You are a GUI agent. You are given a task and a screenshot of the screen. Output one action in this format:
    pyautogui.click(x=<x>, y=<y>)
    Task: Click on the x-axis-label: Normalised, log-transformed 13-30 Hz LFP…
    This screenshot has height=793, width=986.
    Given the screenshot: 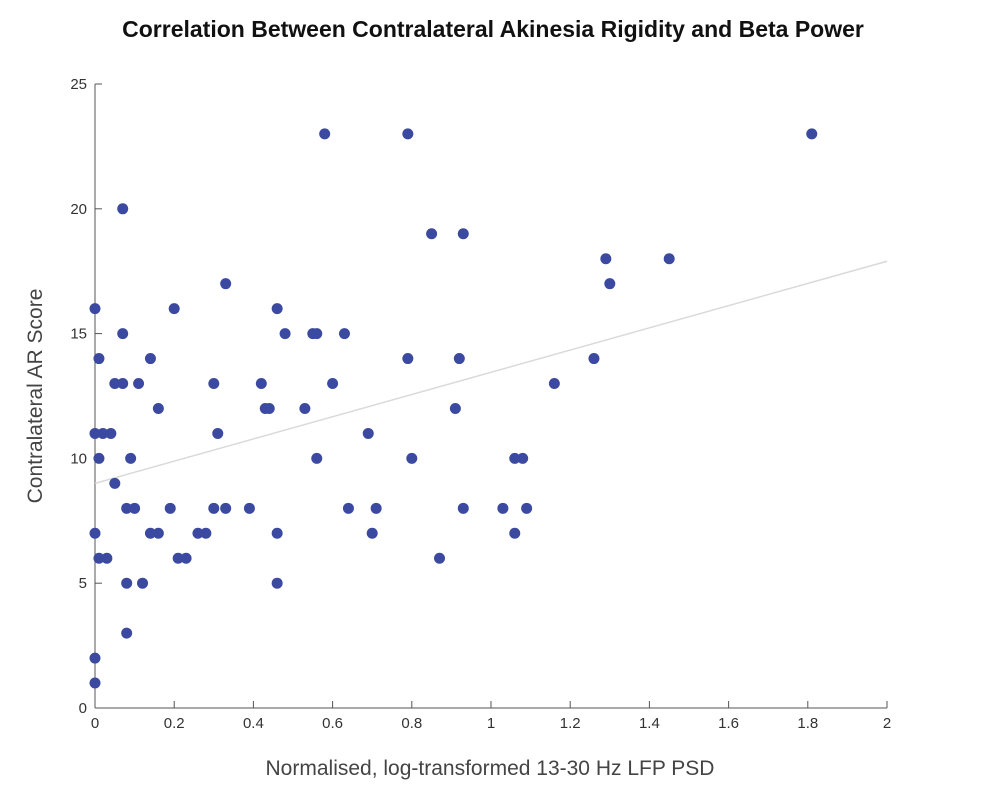 What is the action you would take?
    pyautogui.click(x=490, y=768)
    